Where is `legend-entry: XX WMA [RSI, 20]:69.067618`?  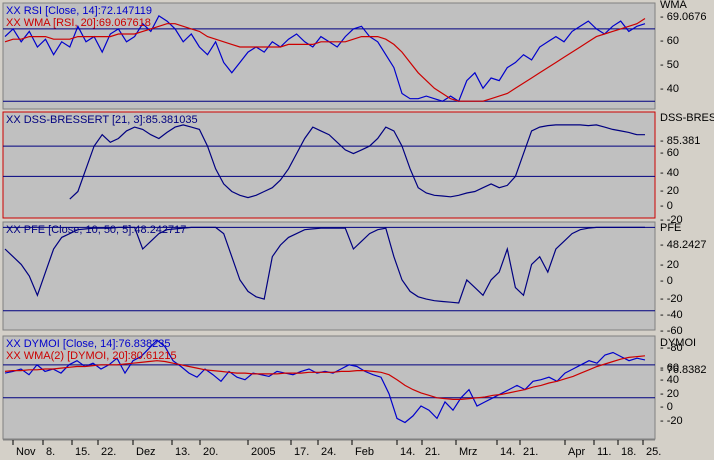
legend-entry: XX WMA [RSI, 20]:69.067618 is located at coordinates (78, 23).